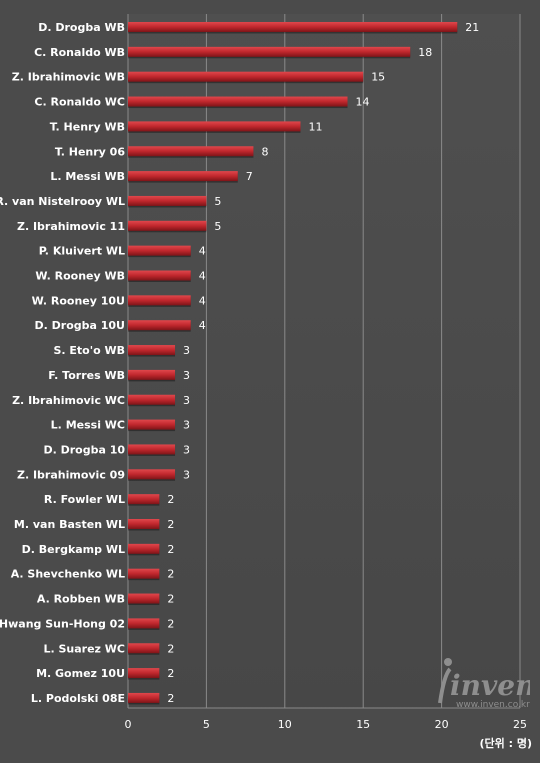 The width and height of the screenshot is (540, 763). Describe the element at coordinates (249, 176) in the screenshot. I see `value-label: 7` at that location.